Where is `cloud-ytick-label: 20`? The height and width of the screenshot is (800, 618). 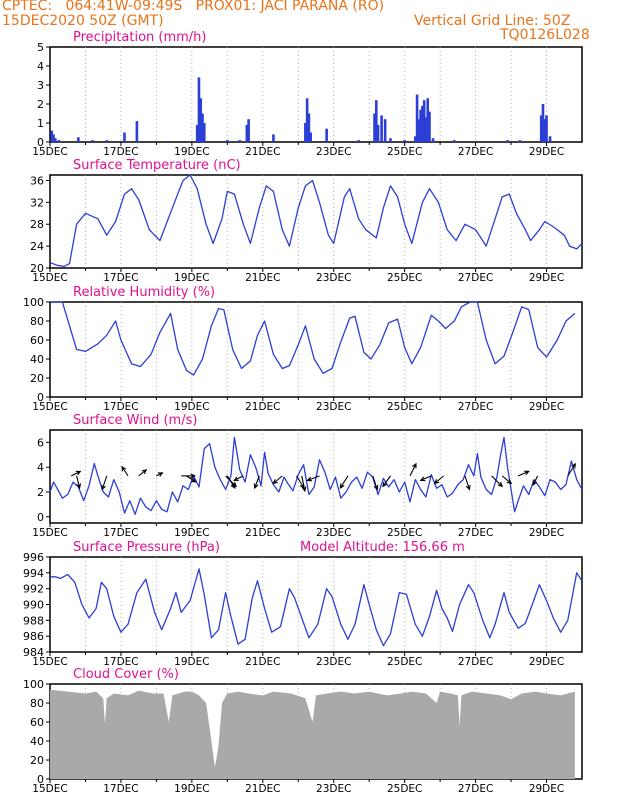
cloud-ytick-label: 20 is located at coordinates (37, 760).